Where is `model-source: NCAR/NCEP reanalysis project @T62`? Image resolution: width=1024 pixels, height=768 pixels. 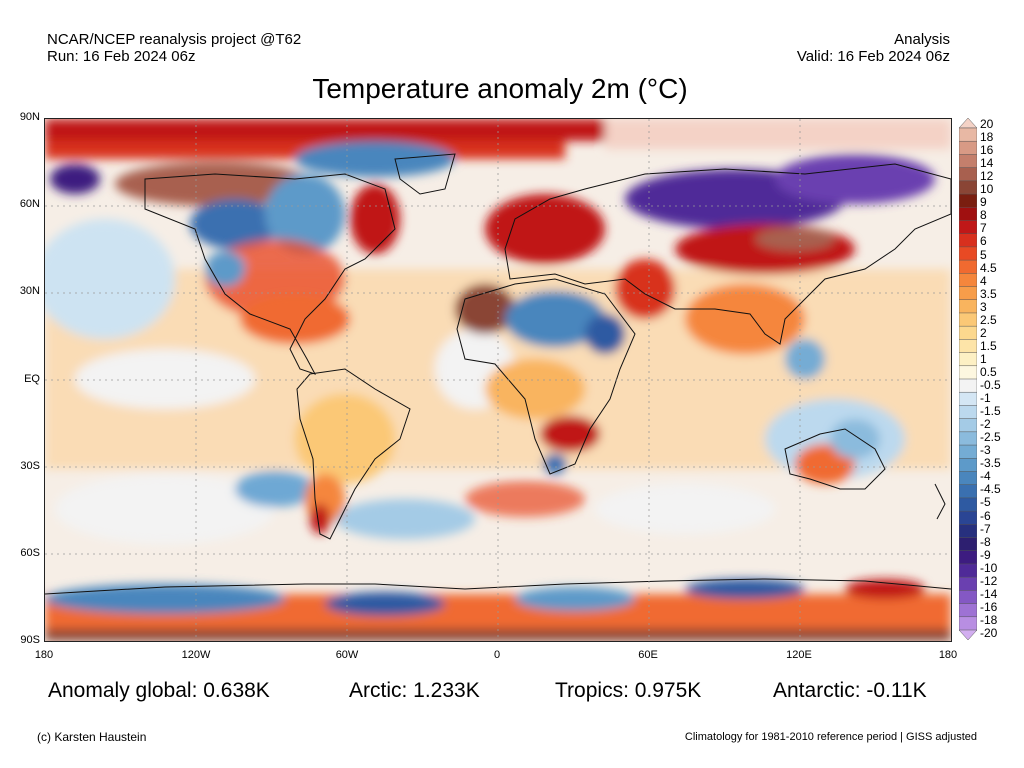 model-source: NCAR/NCEP reanalysis project @T62 is located at coordinates (174, 39).